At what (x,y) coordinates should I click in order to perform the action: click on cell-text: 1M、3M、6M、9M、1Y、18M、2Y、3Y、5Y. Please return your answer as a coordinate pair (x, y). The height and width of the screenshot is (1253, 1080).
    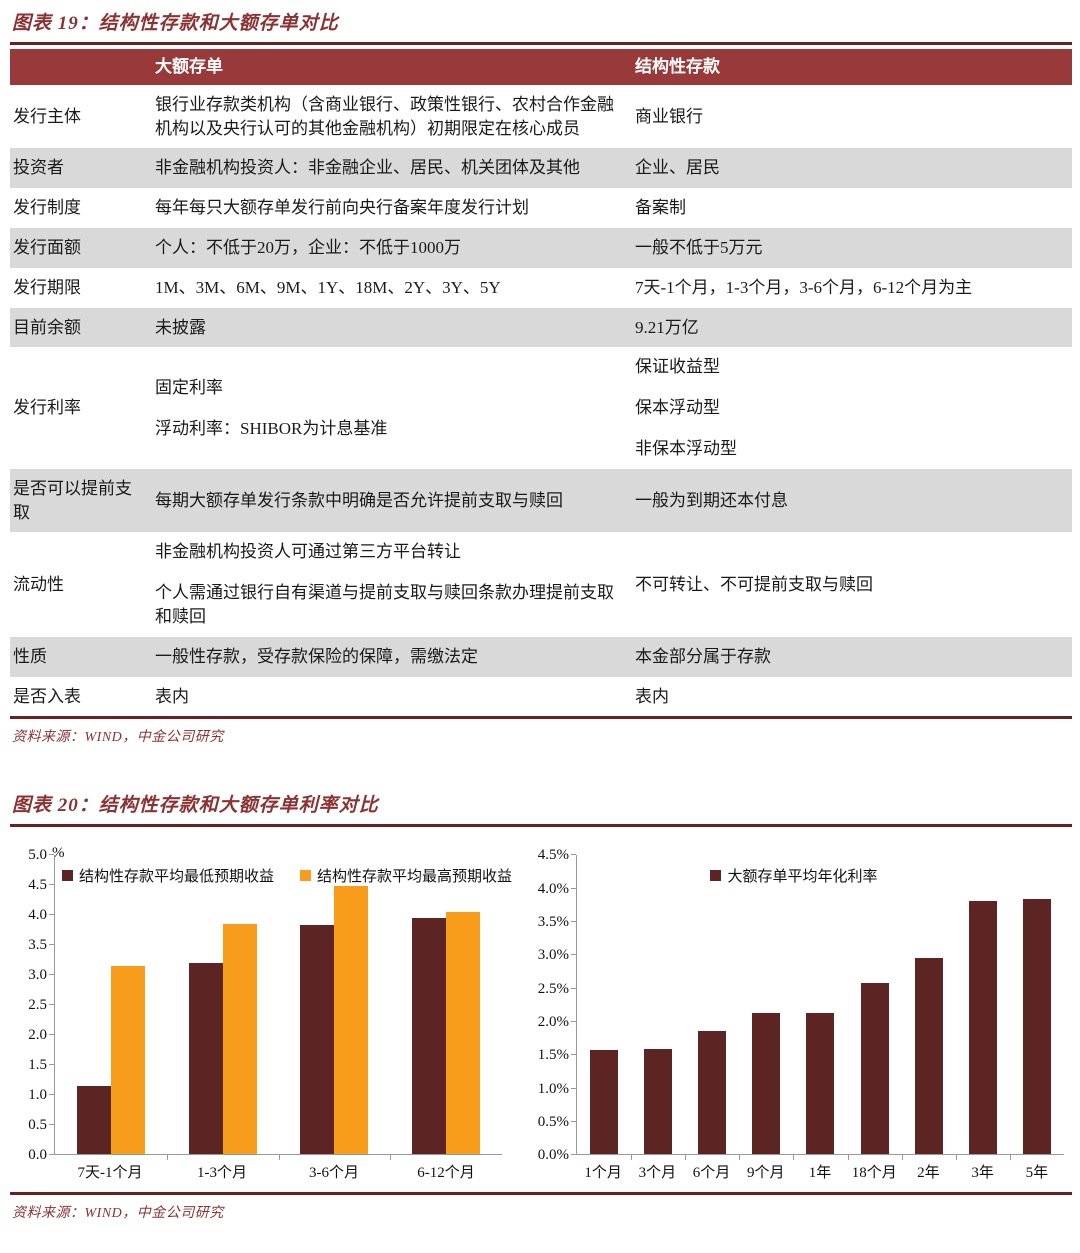
    Looking at the image, I should click on (328, 287).